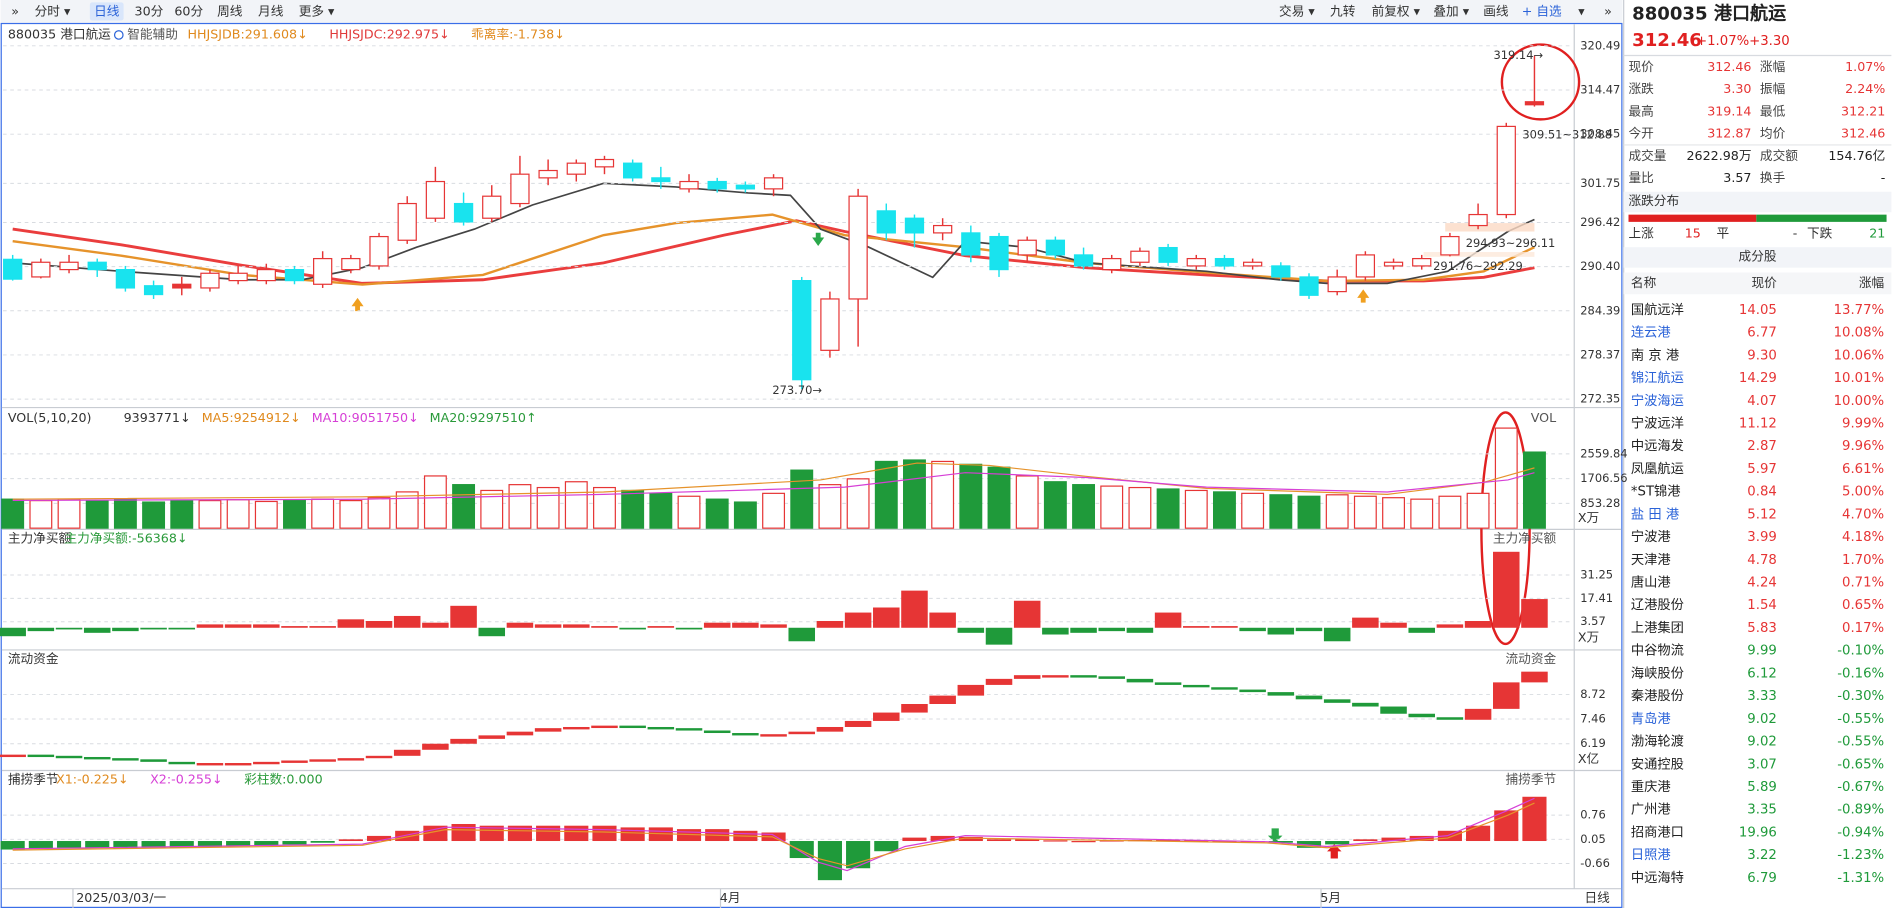 The height and width of the screenshot is (908, 1892). I want to click on stock-name: 中远海特, so click(1657, 878).